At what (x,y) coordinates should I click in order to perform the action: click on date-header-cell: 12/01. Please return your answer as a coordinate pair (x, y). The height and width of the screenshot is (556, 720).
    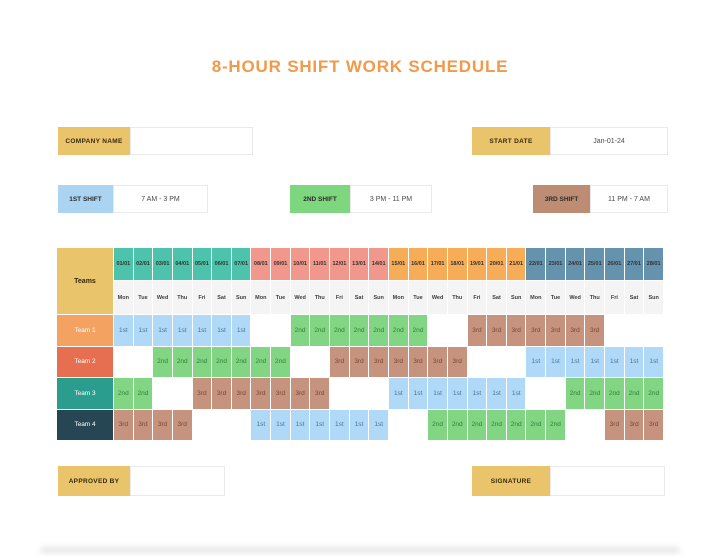
    Looking at the image, I should click on (339, 264).